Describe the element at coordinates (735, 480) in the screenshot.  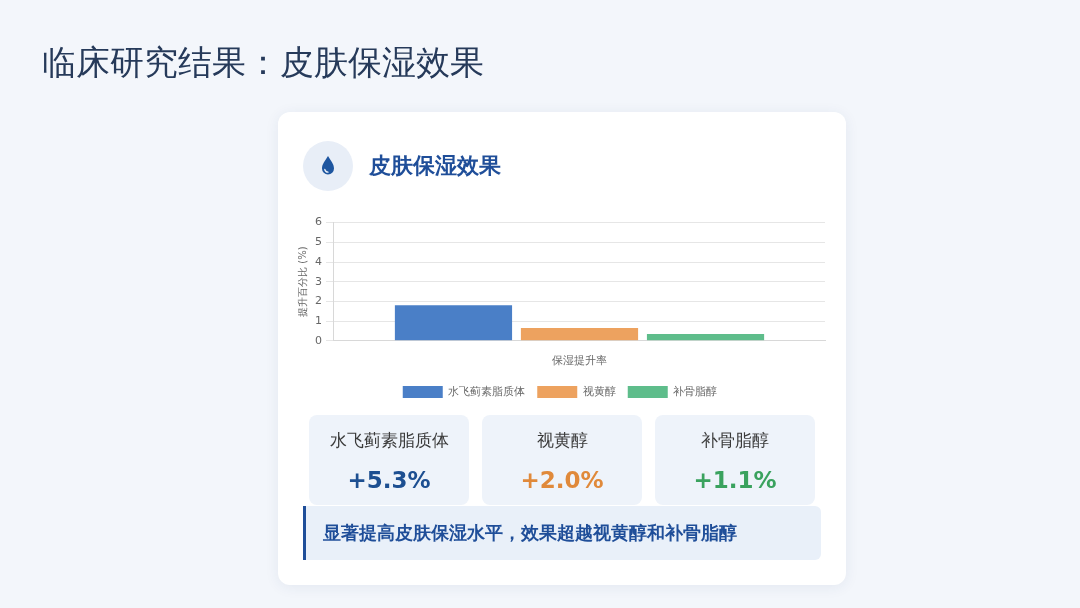
I see `text: +1.1%` at that location.